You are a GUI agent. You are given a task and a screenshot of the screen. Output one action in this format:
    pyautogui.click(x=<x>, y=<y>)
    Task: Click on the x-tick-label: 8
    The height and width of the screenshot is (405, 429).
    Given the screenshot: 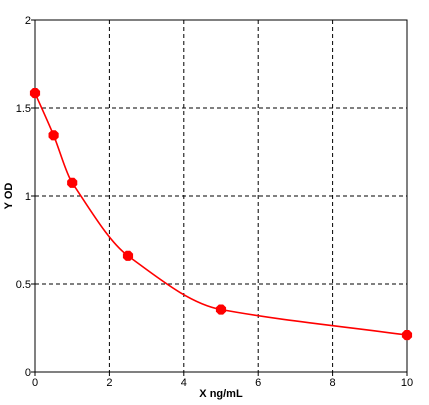 What is the action you would take?
    pyautogui.click(x=333, y=383)
    